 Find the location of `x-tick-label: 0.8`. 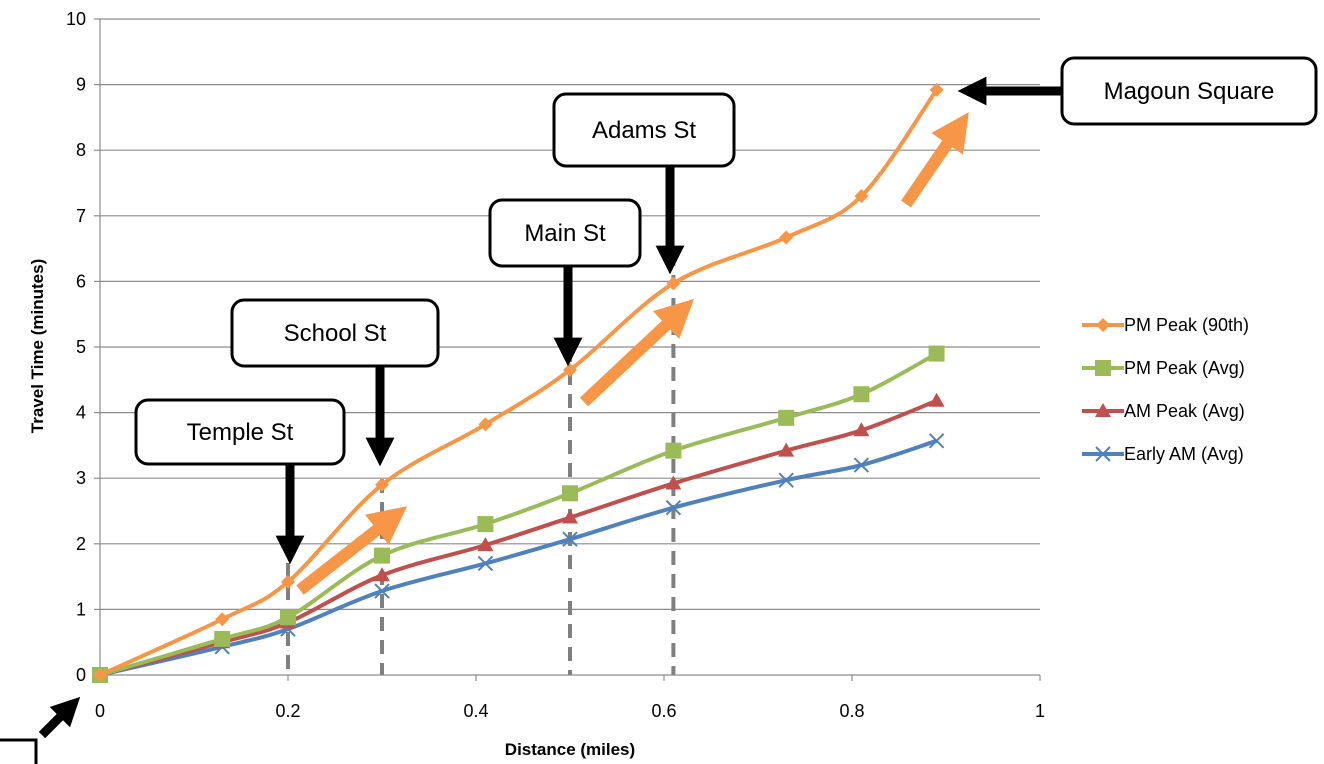

x-tick-label: 0.8 is located at coordinates (851, 711).